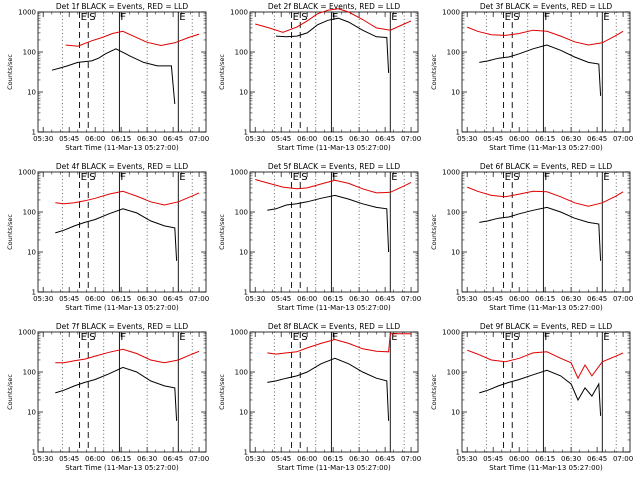 Image resolution: width=640 pixels, height=484 pixels. What do you see at coordinates (546, 326) in the screenshot?
I see `chart-title: Det 9f BLACK = Events, RED = LLD` at bounding box center [546, 326].